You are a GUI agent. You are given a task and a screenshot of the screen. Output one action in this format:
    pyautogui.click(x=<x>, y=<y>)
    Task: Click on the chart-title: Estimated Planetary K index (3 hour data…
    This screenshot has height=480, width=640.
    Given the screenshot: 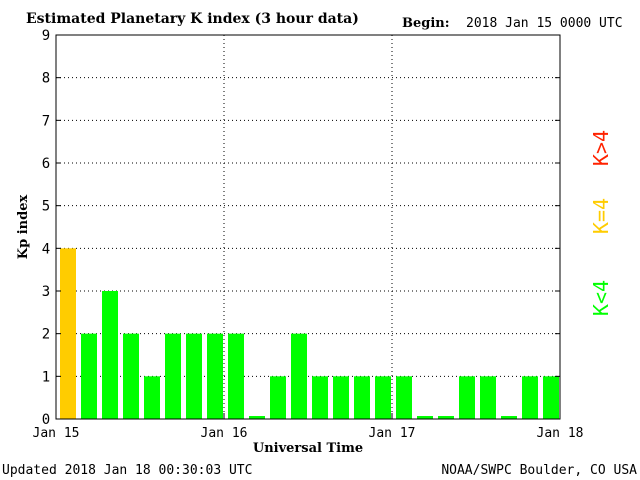 What is the action you would take?
    pyautogui.click(x=192, y=19)
    